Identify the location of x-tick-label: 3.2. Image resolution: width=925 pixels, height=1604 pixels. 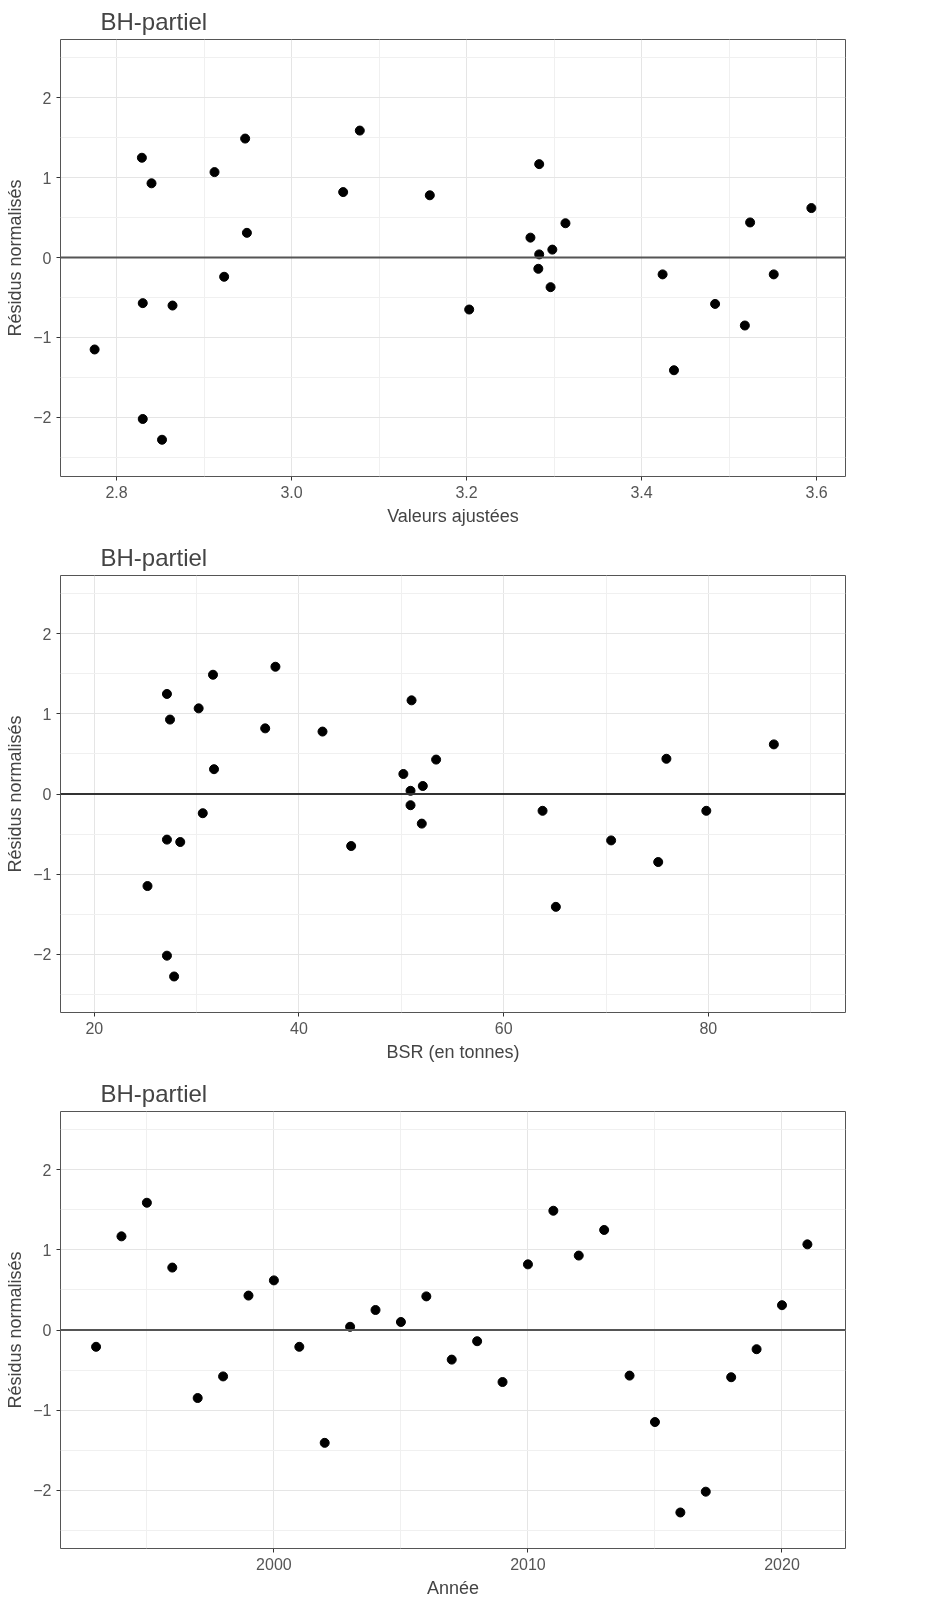
(466, 492).